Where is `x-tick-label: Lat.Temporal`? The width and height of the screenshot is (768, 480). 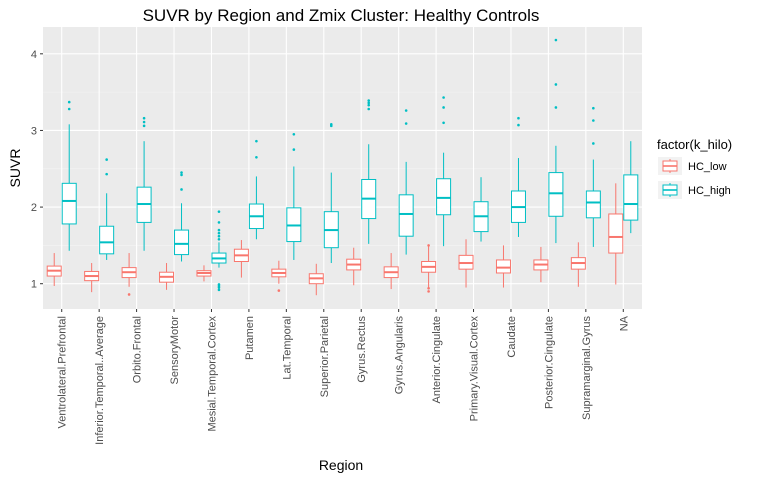 x-tick-label: Lat.Temporal is located at coordinates (287, 348).